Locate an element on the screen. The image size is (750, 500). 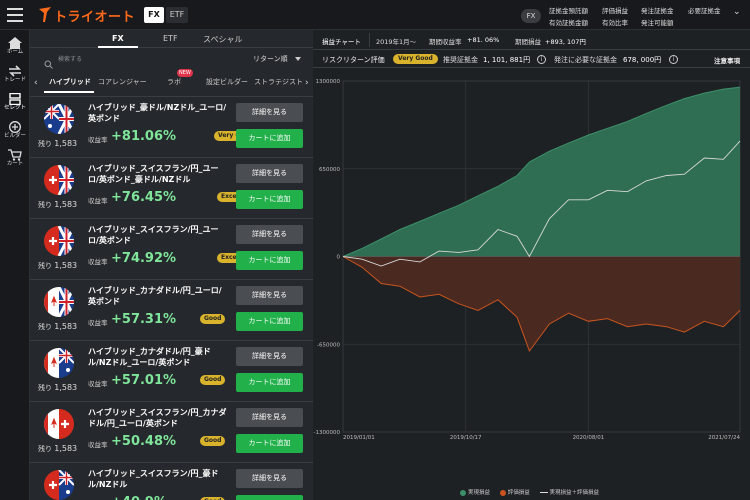
sidebar-label: カート is located at coordinates (15, 164).